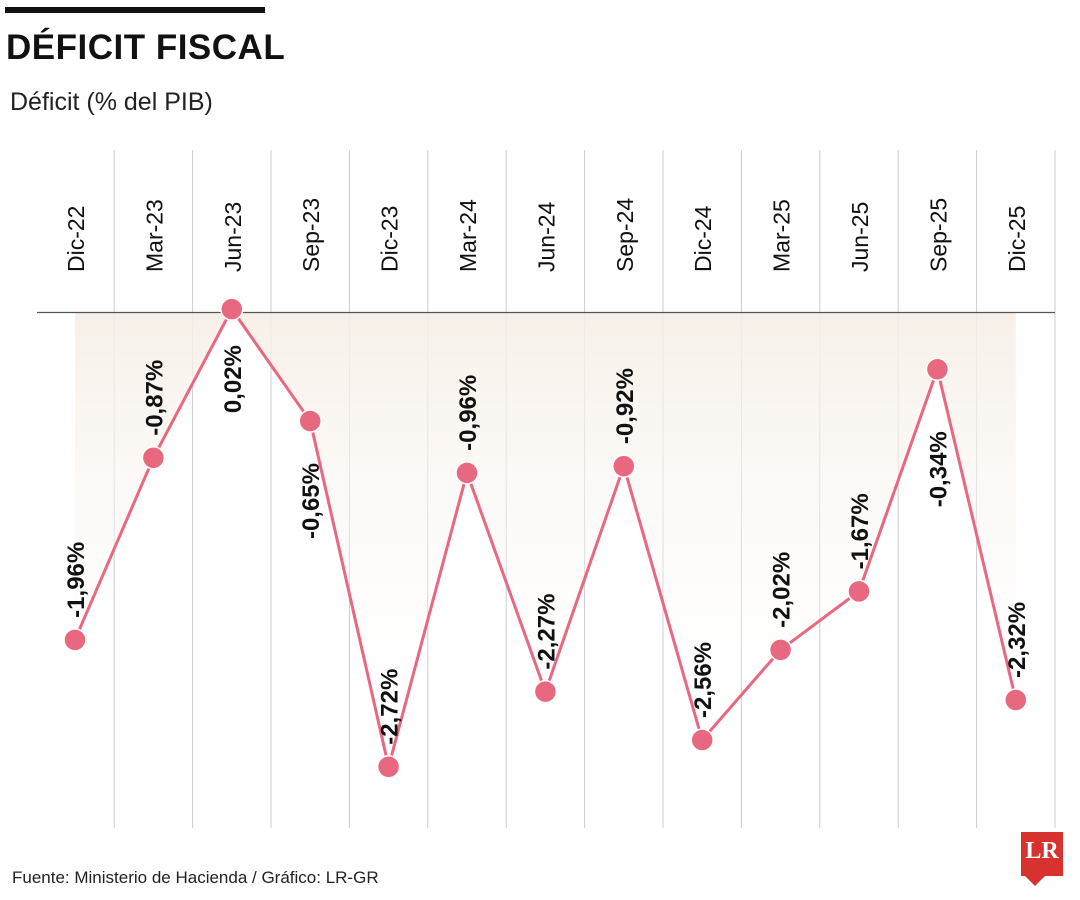  What do you see at coordinates (1042, 851) in the screenshot?
I see `lr-logo-text: LR` at bounding box center [1042, 851].